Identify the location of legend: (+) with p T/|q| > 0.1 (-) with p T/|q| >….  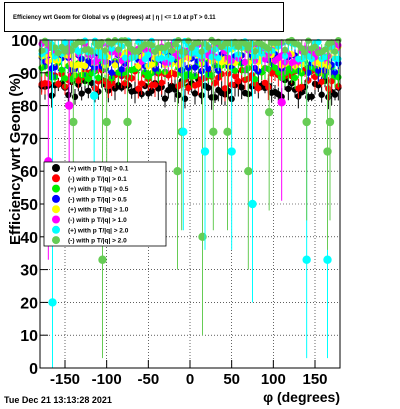
(105, 204).